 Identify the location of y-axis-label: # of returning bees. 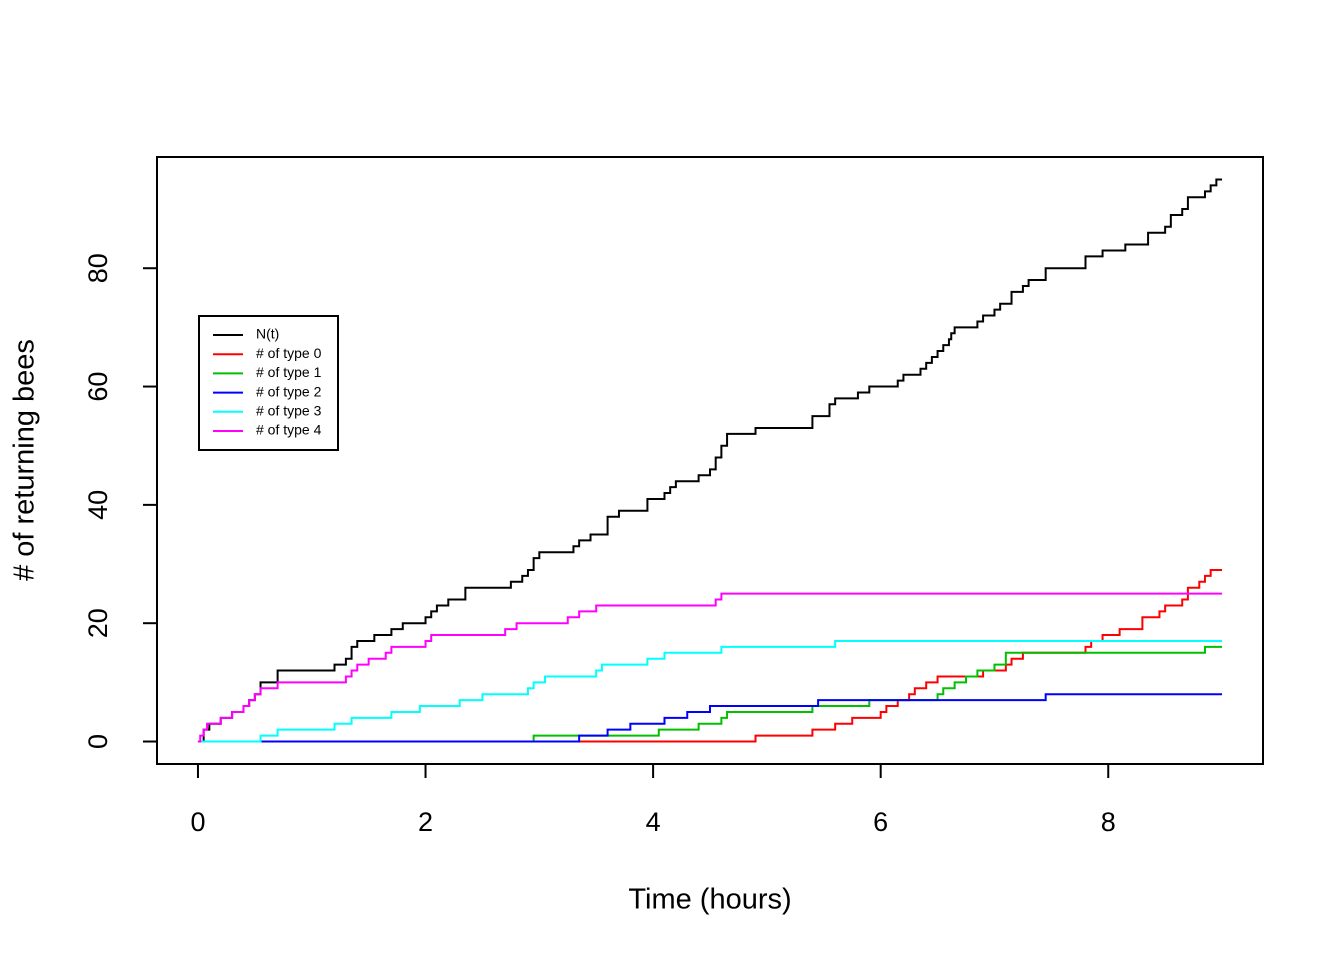
(25, 460).